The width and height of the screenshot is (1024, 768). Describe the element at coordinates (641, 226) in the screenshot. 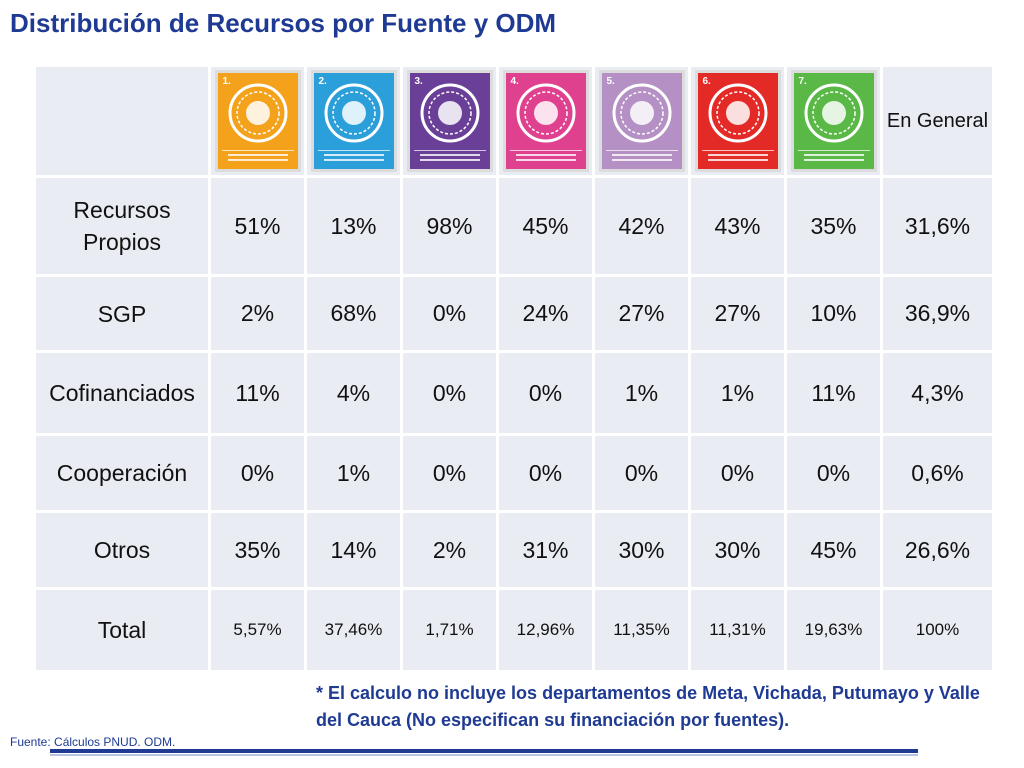

I see `table-cell: 42%` at that location.